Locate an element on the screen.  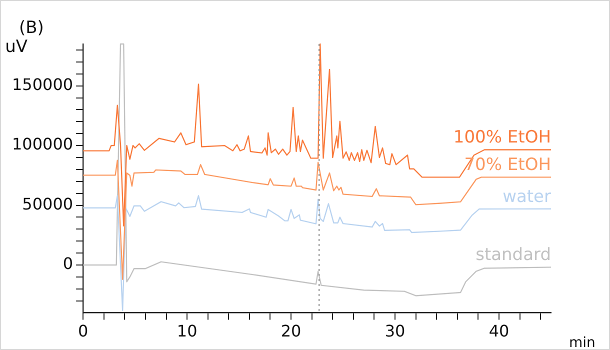
y-tick-label: 50000 is located at coordinates (48, 204).